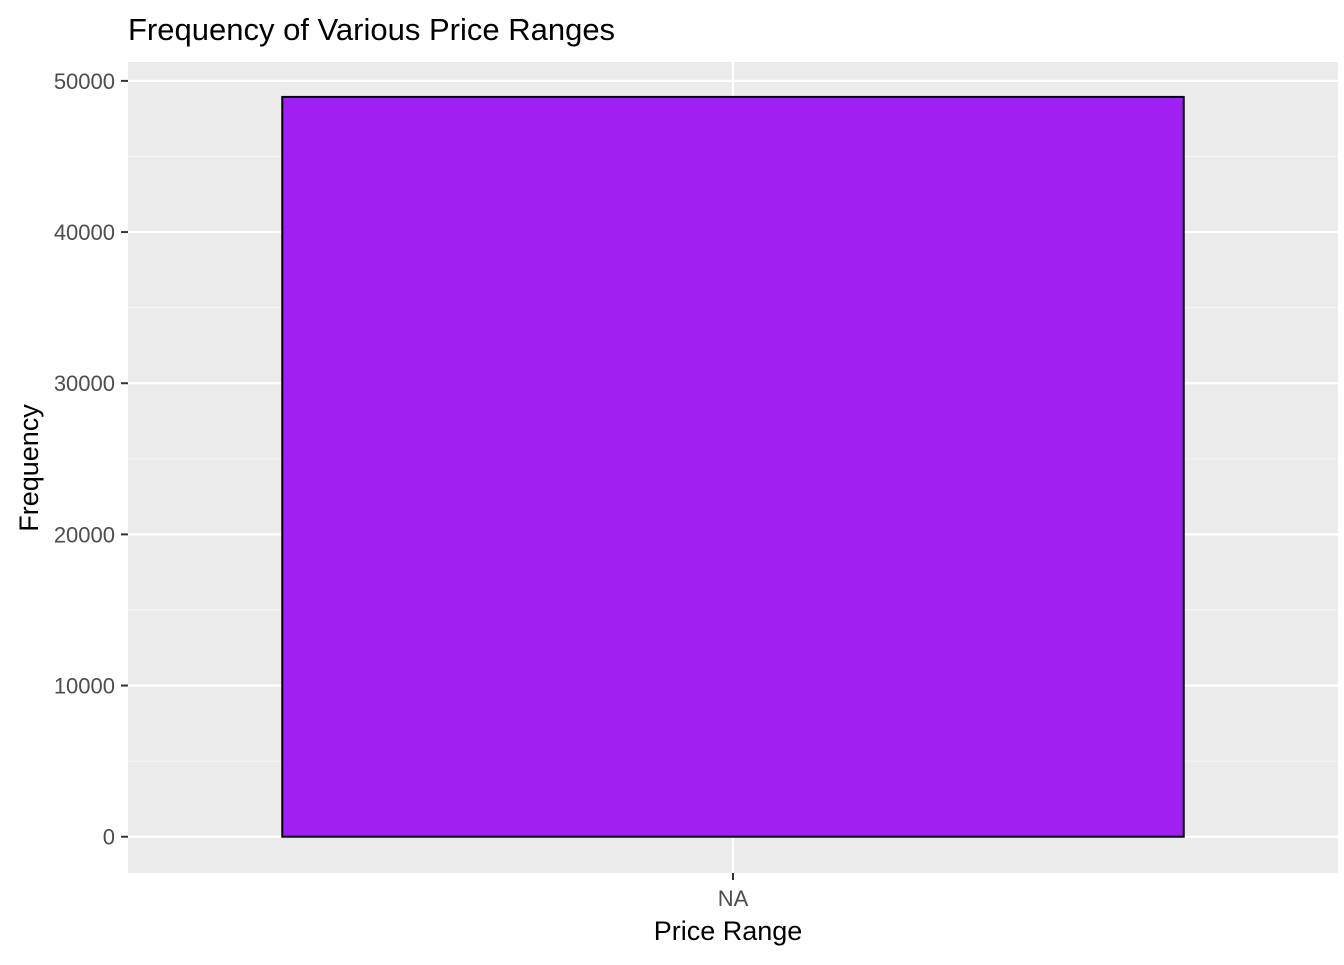  What do you see at coordinates (84, 81) in the screenshot?
I see `y-tick-label: 50000` at bounding box center [84, 81].